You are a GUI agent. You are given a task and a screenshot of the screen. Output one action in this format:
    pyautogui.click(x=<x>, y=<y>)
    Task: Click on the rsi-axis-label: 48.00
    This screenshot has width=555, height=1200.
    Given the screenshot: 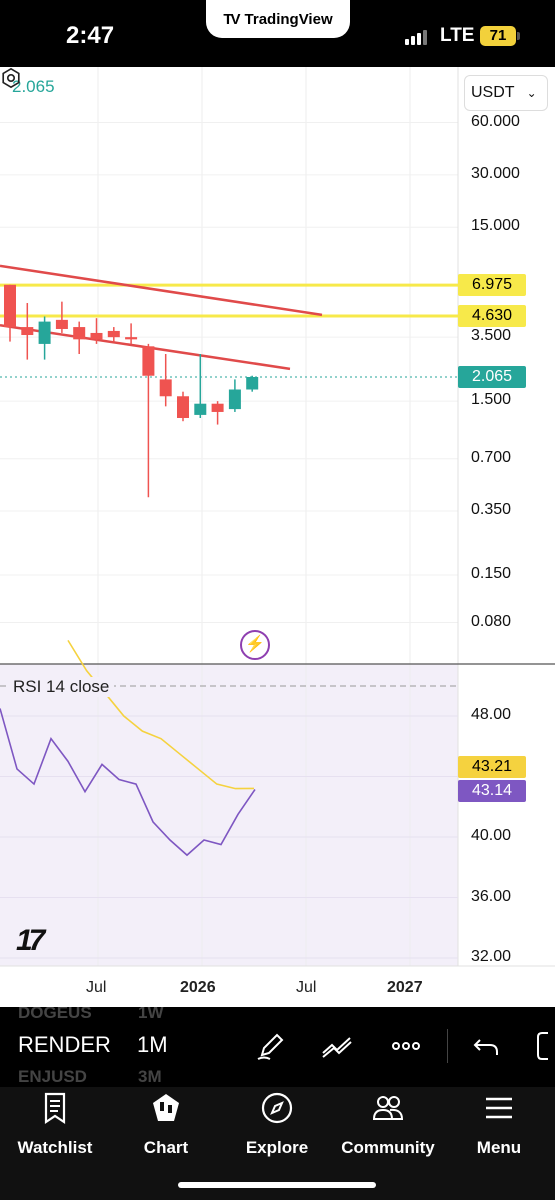 What is the action you would take?
    pyautogui.click(x=491, y=714)
    